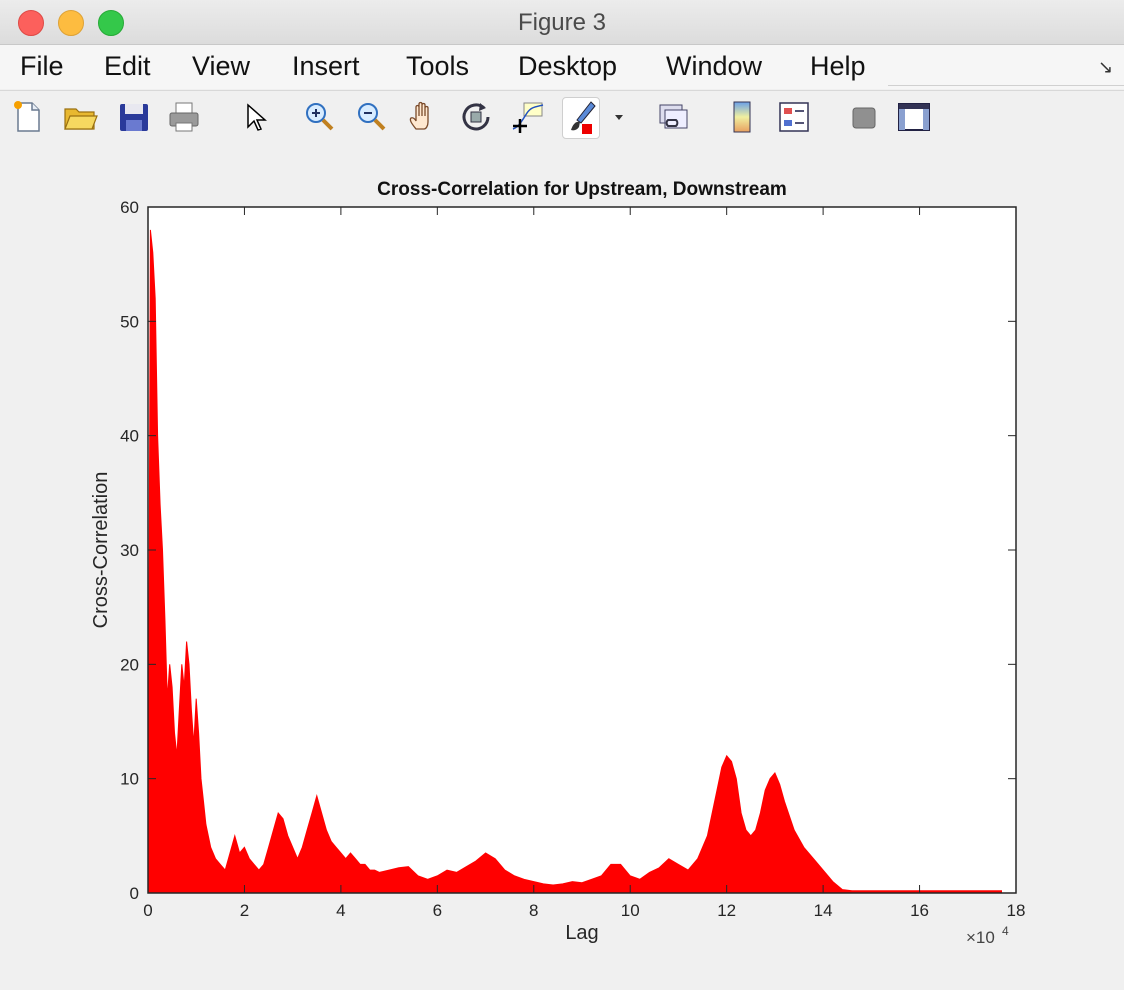 Image resolution: width=1124 pixels, height=990 pixels. Describe the element at coordinates (1006, 85) in the screenshot. I see `menu-divider` at that location.